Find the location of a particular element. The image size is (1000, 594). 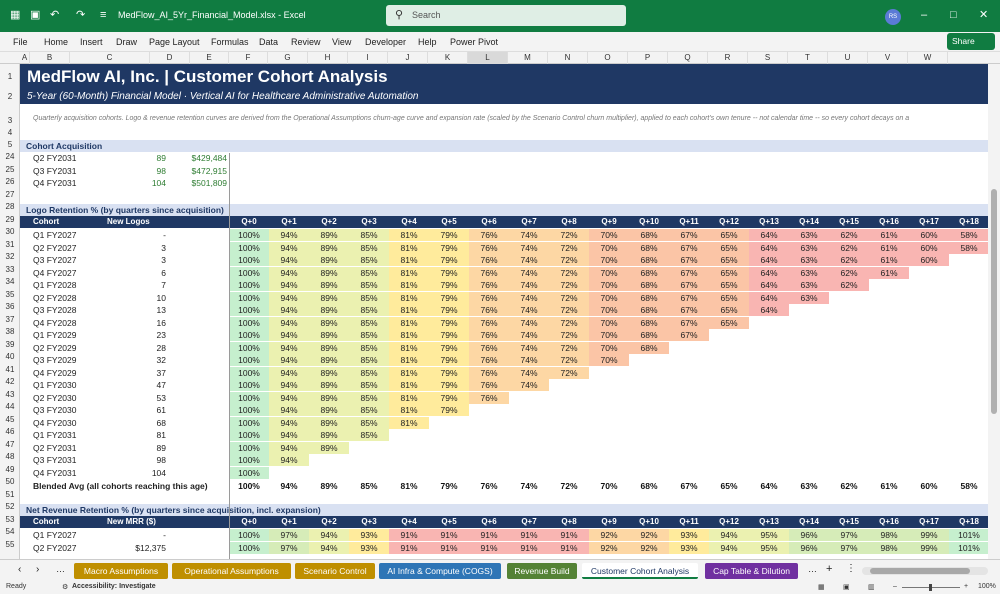

row-header-29: 29 is located at coordinates (10, 219).